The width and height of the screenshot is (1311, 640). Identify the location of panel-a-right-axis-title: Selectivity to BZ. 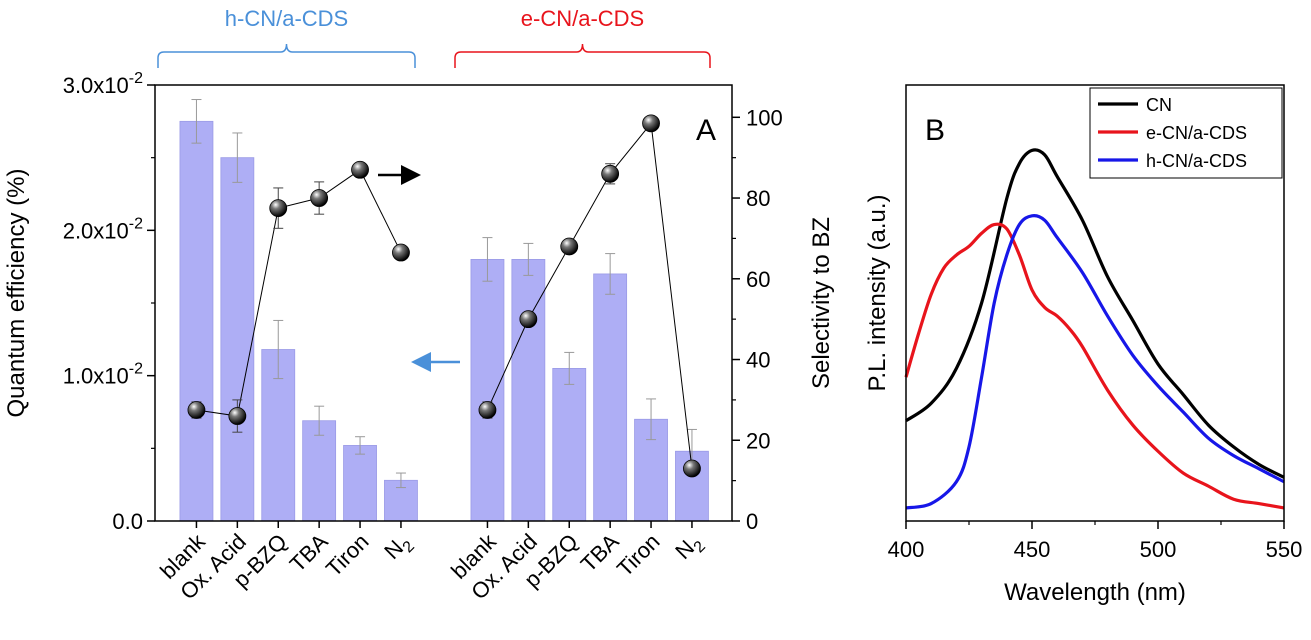
(821, 303).